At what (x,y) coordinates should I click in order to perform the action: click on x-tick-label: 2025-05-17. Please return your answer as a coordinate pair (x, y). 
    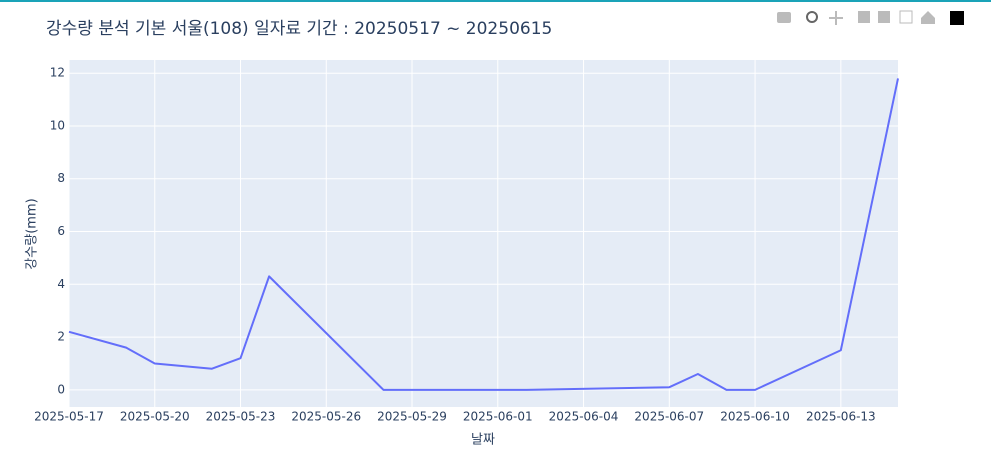
    Looking at the image, I should click on (69, 417).